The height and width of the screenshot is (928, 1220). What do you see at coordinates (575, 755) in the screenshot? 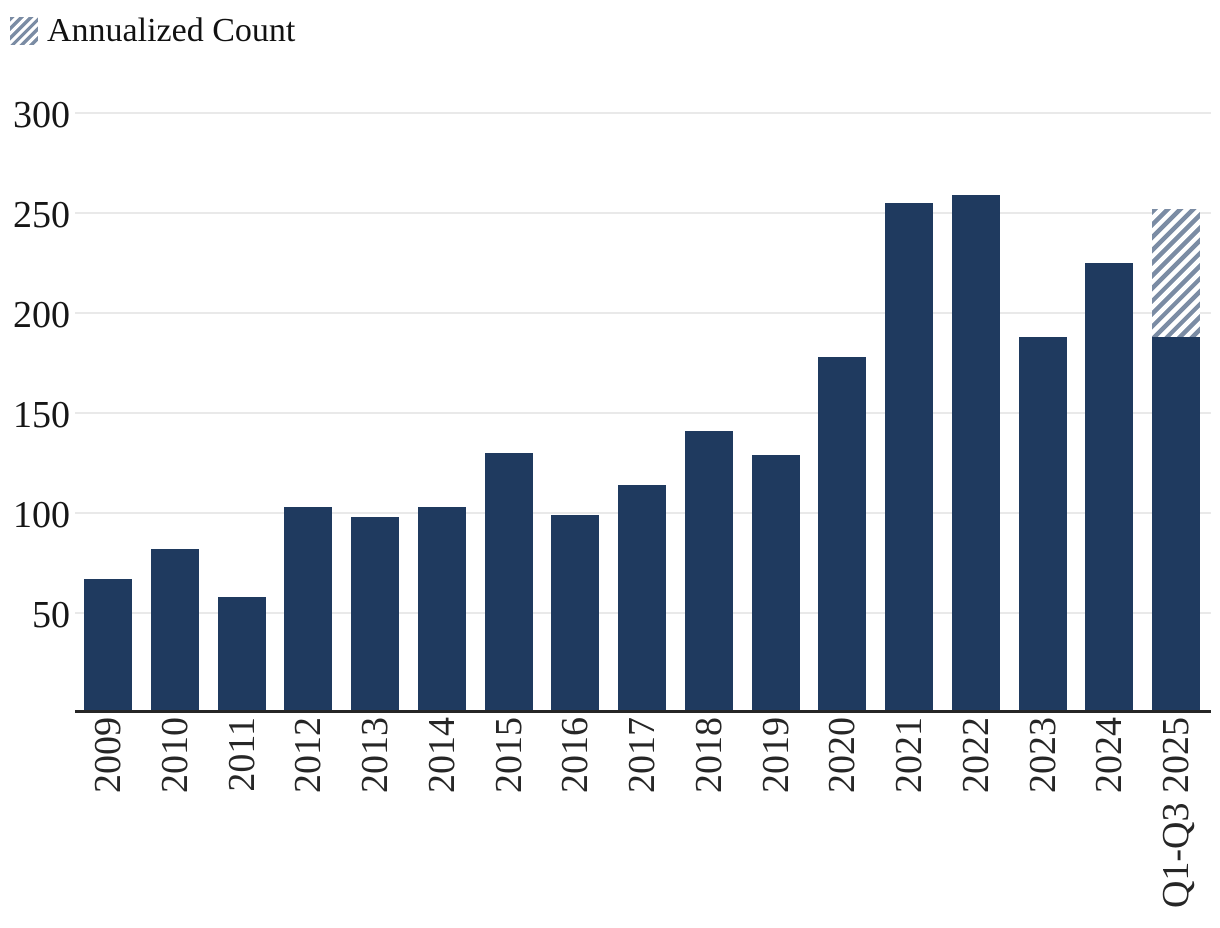
I see `x-tick-label-2016: 2016` at bounding box center [575, 755].